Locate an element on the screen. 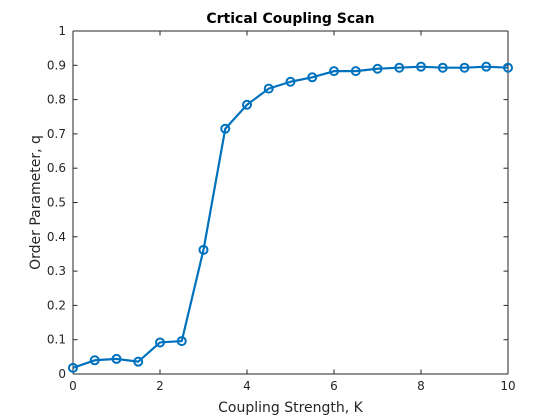  y-tick-label: 0 is located at coordinates (62, 374).